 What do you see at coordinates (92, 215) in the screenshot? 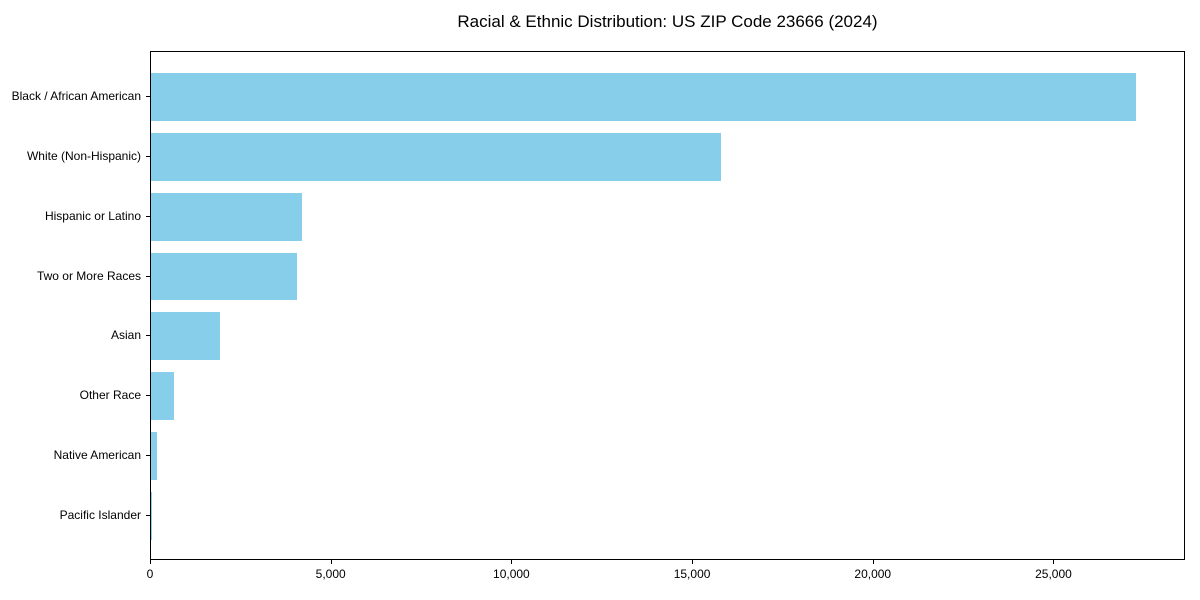
I see `y-tick-label: Hispanic or Latino` at bounding box center [92, 215].